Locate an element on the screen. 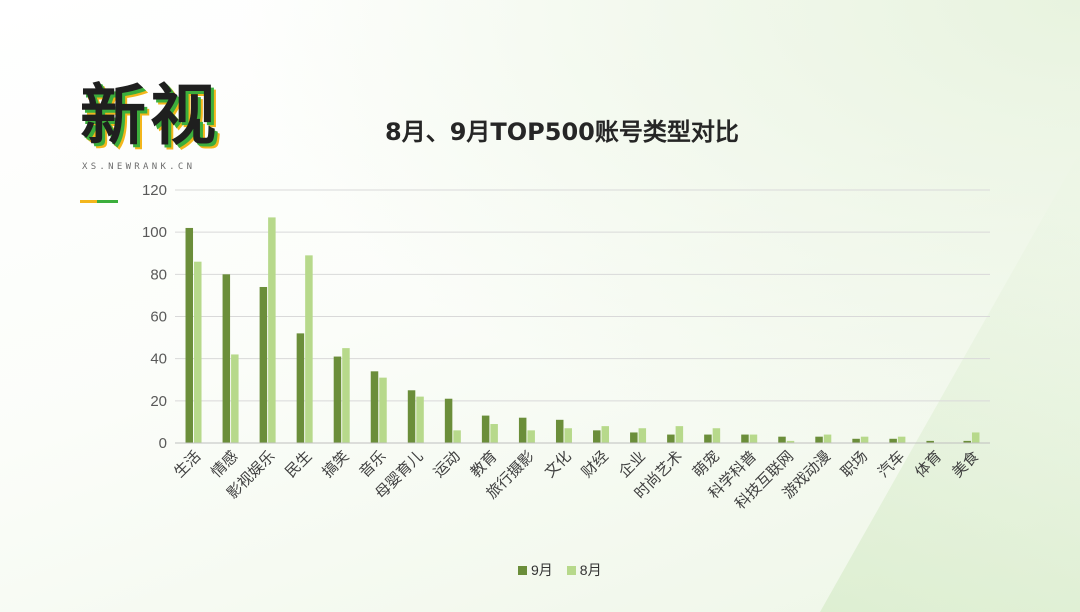  x-tick-label: 汽车 is located at coordinates (891, 464).